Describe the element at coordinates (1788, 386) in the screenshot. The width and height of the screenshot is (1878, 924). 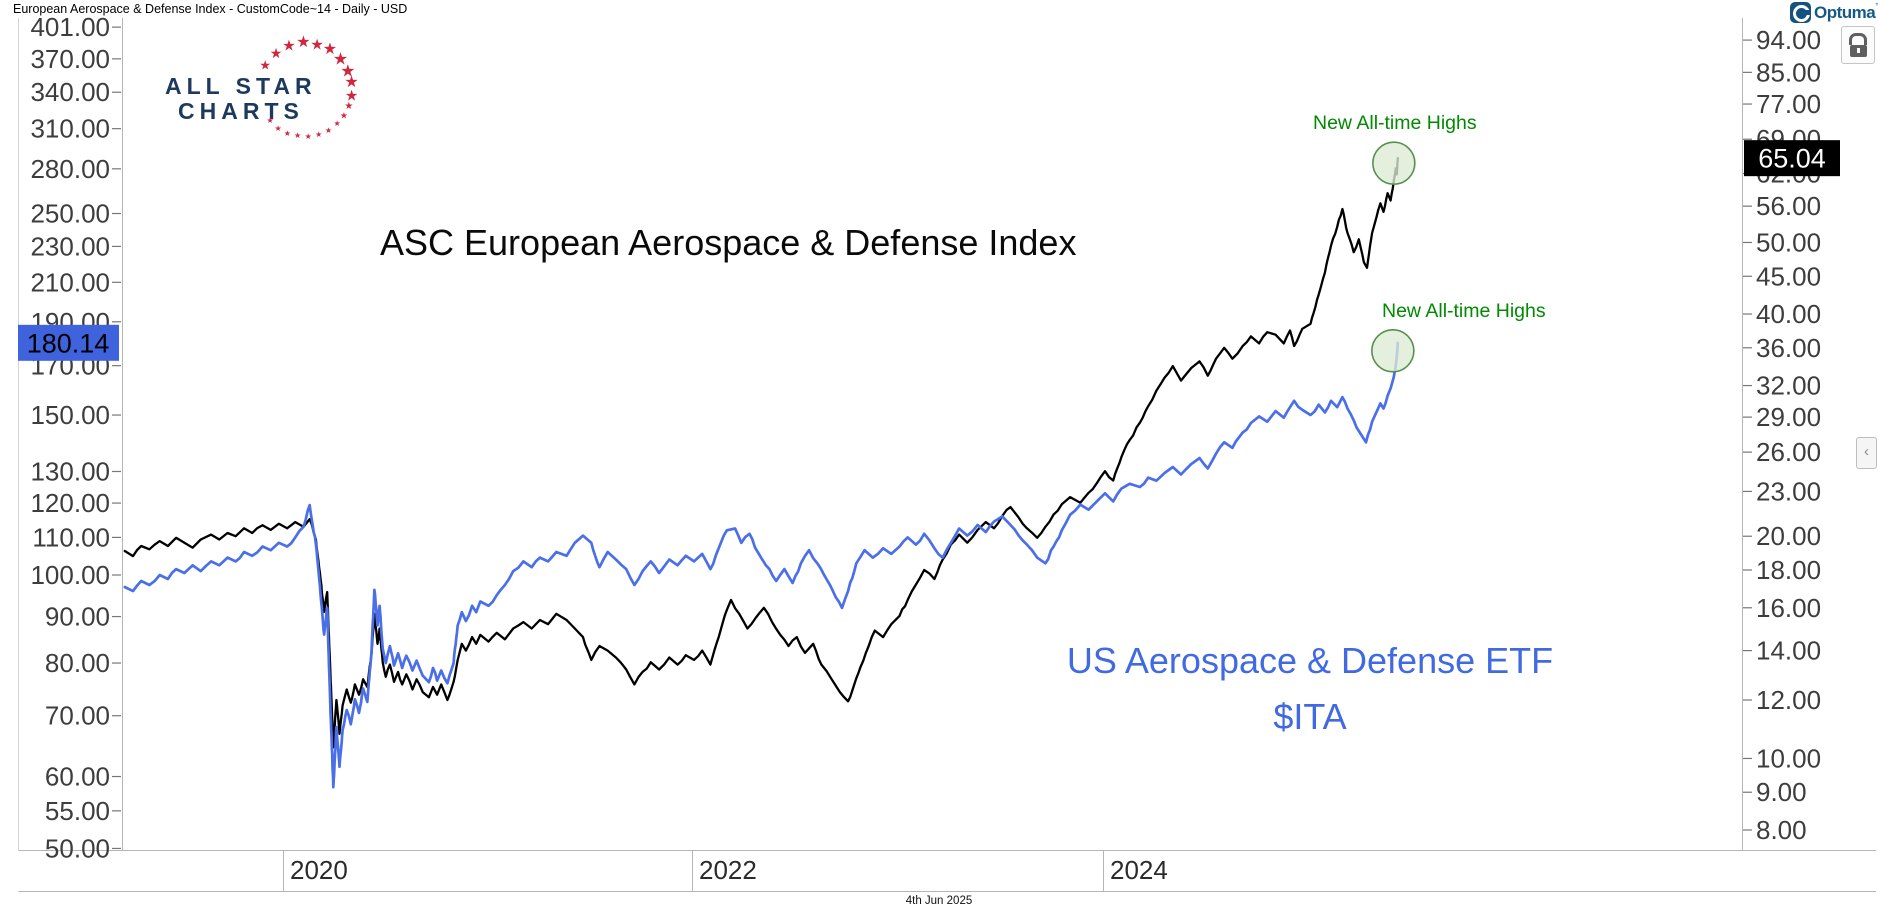
I see `right-axis-tick-label: 32.00` at that location.